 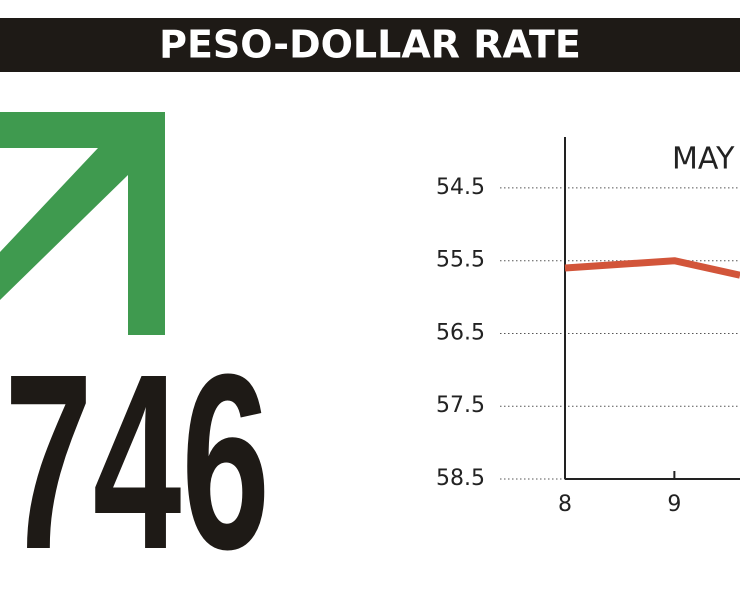 What do you see at coordinates (460, 187) in the screenshot?
I see `y-tick-label: 54.5` at bounding box center [460, 187].